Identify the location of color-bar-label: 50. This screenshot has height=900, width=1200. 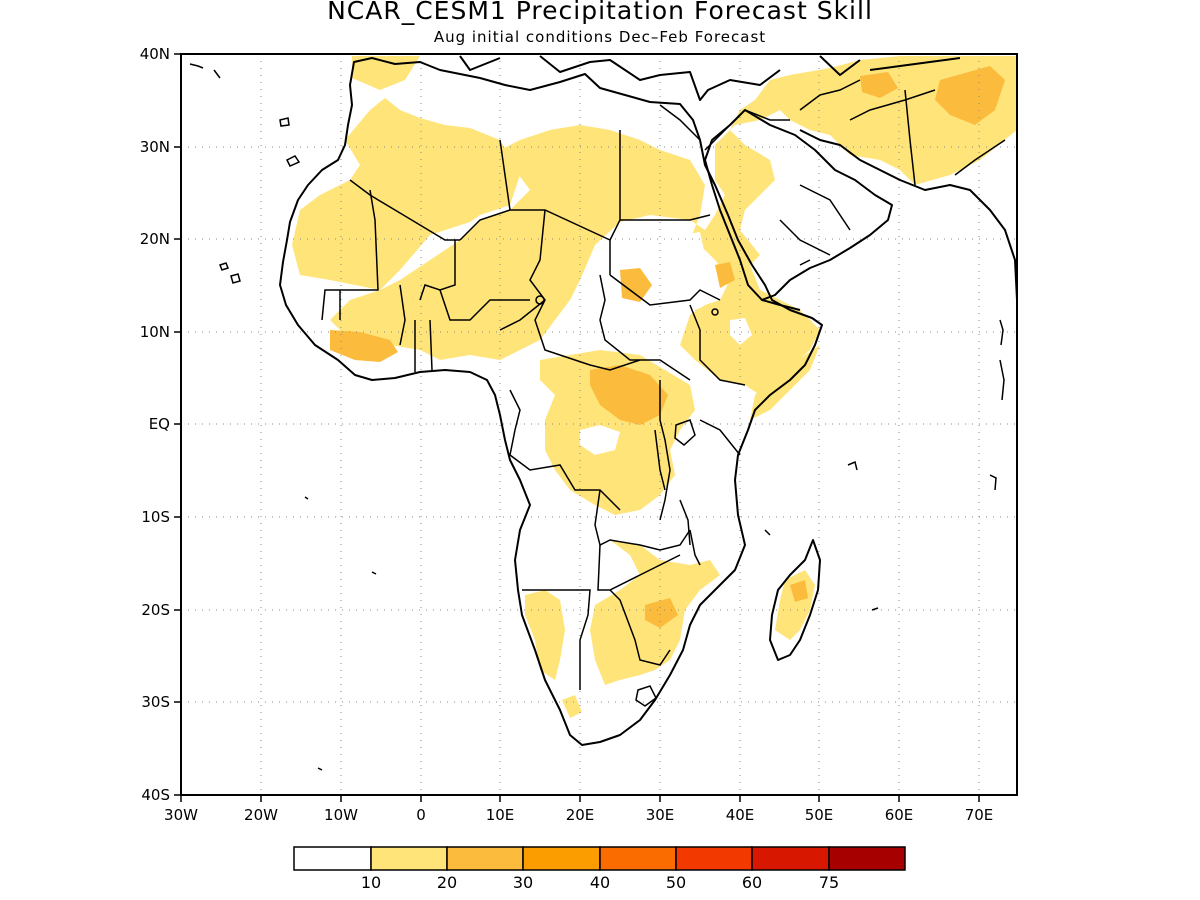
(676, 882).